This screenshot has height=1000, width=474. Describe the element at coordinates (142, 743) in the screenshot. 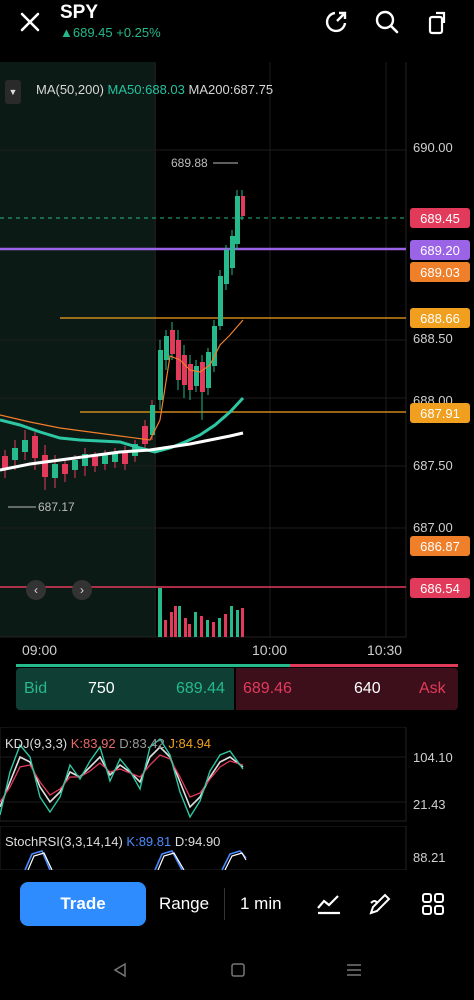

I see `kdj-d: D:83.42` at that location.